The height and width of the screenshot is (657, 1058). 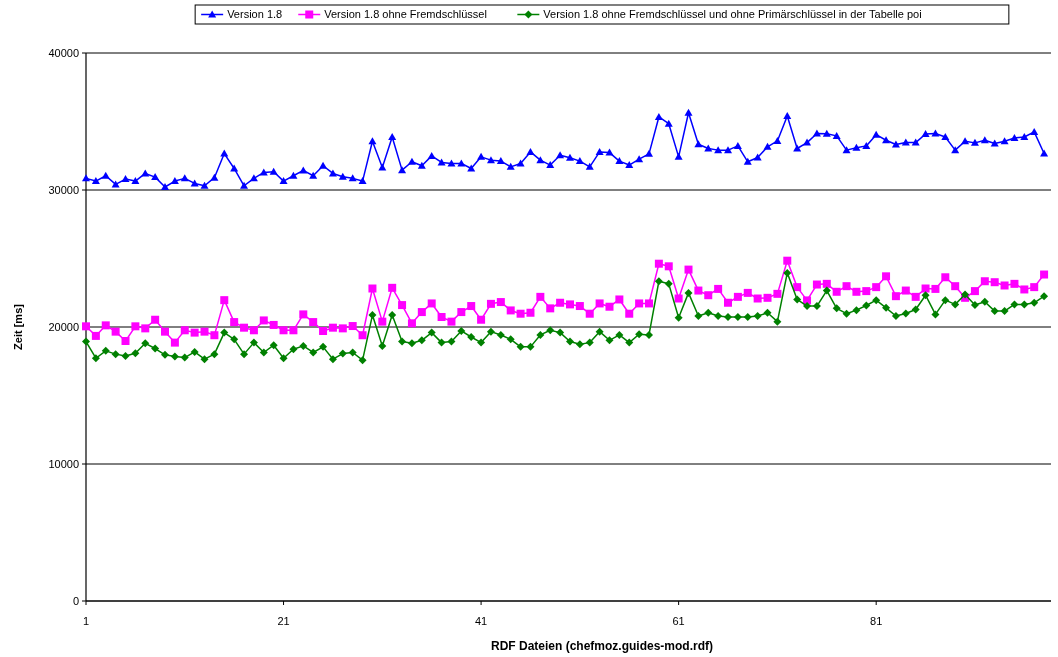 I want to click on legend-label: Version 1.8 ohne Fremdschlüssel, so click(x=405, y=14).